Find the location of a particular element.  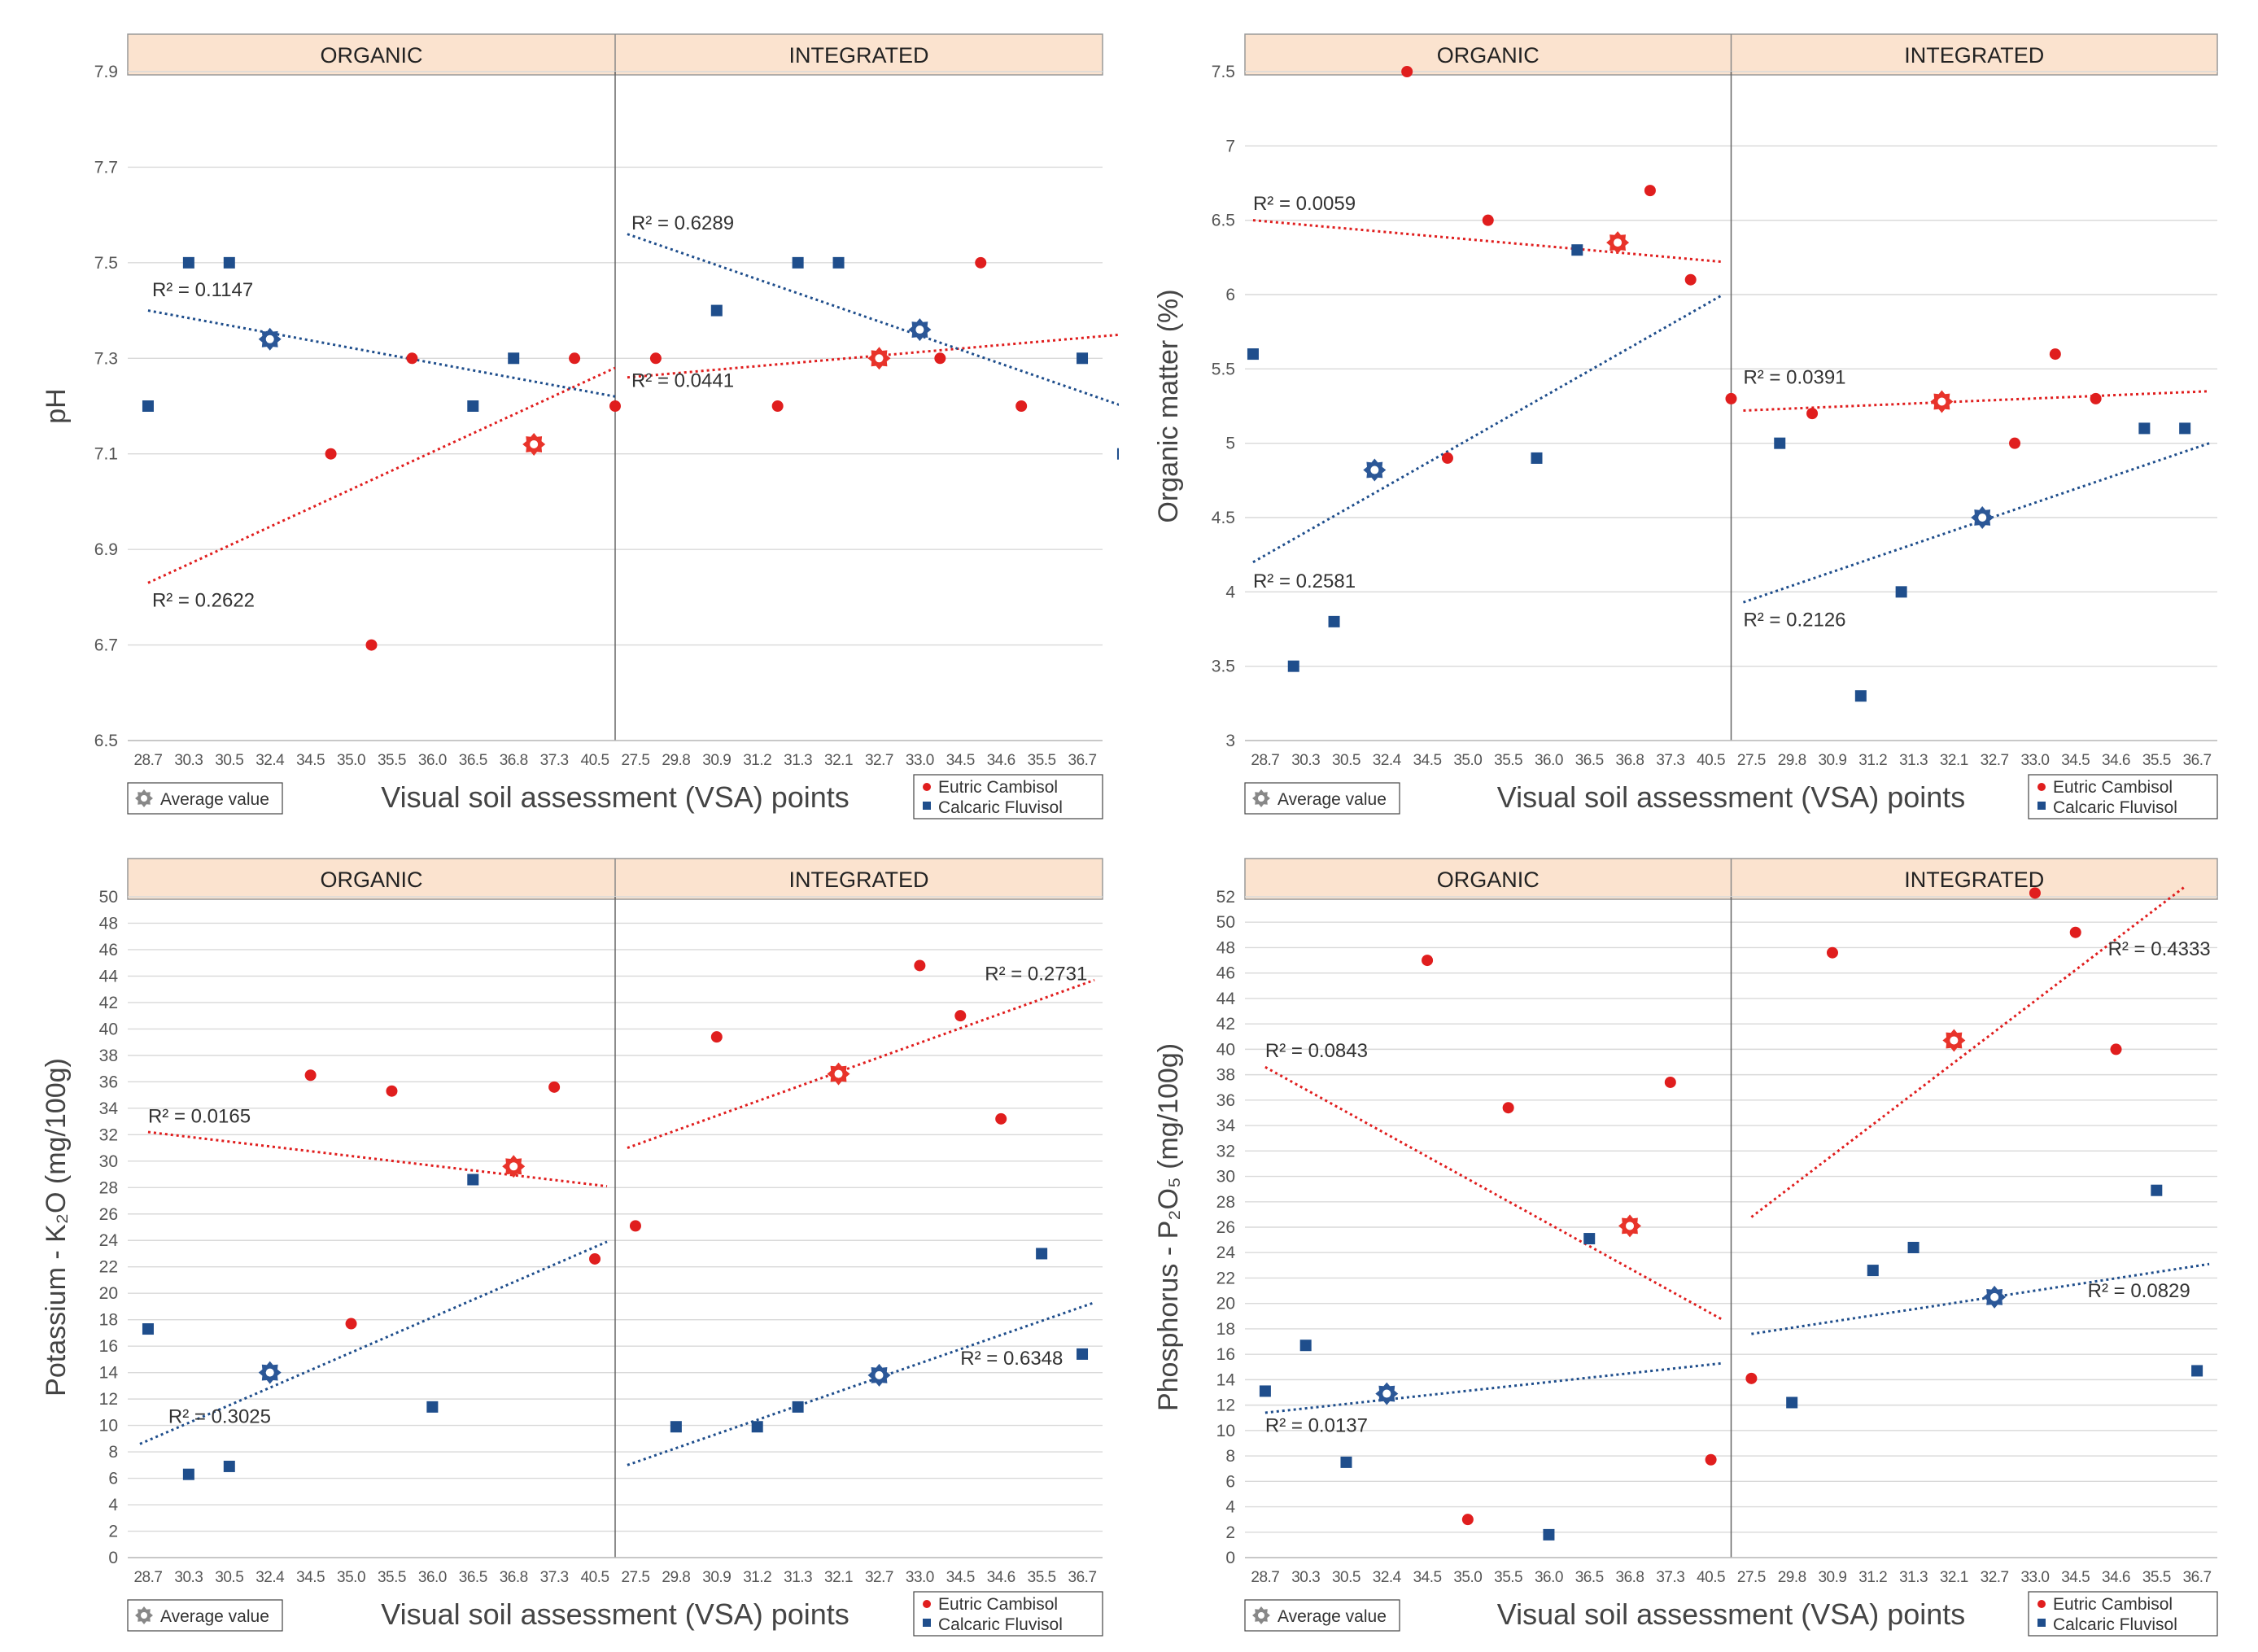

y-tick-label: 34 is located at coordinates (1226, 1126).